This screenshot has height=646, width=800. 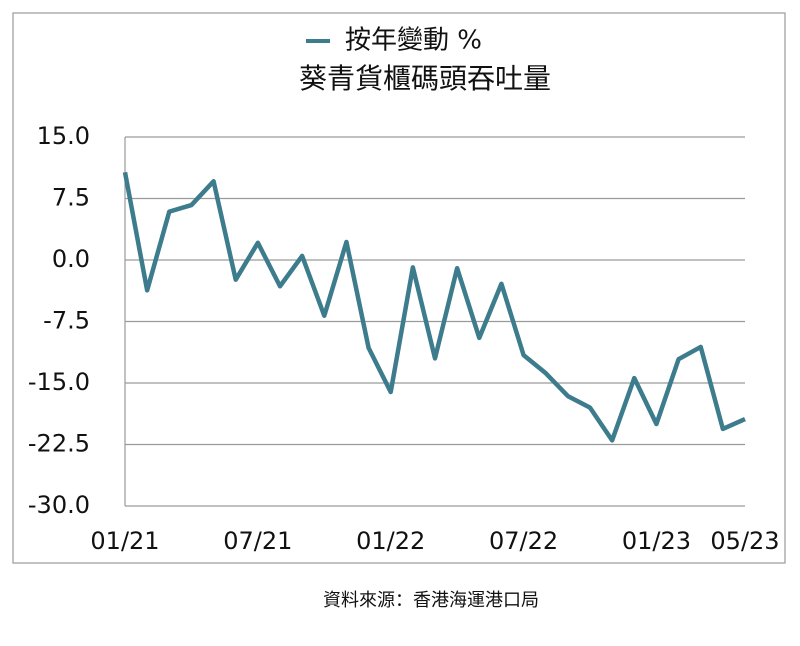 I want to click on x-tick-label: 05/23, so click(x=744, y=541).